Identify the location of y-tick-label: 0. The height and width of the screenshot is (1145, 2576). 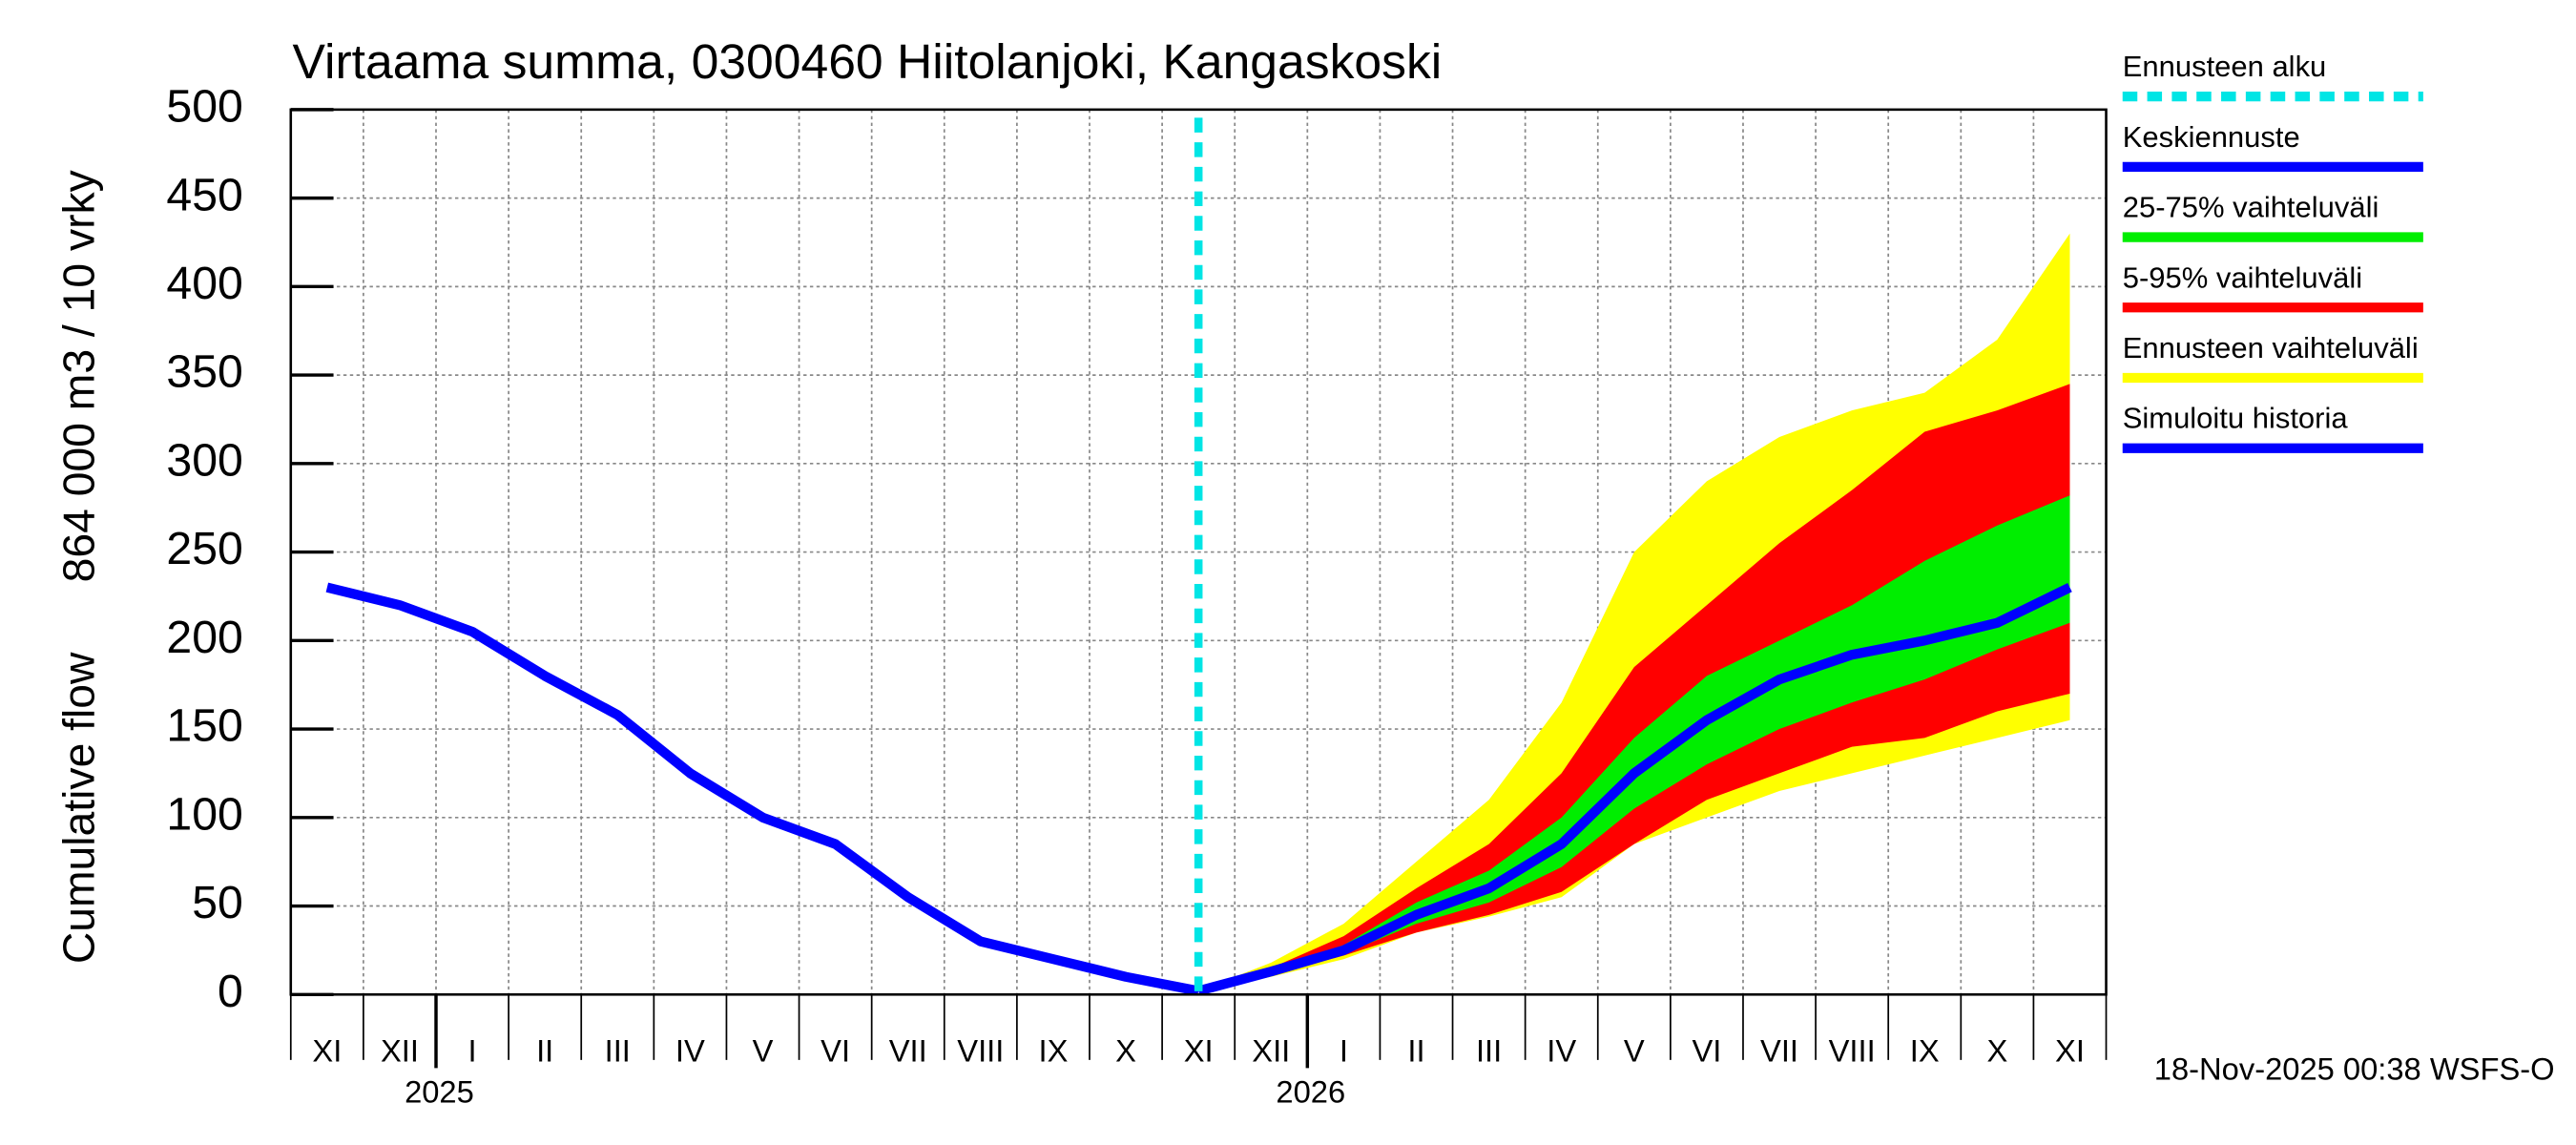
(230, 992).